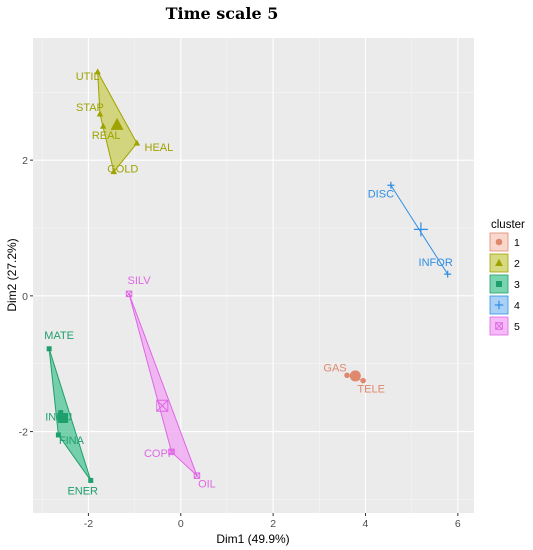 The height and width of the screenshot is (550, 533). What do you see at coordinates (91, 480) in the screenshot?
I see `point-ener` at bounding box center [91, 480].